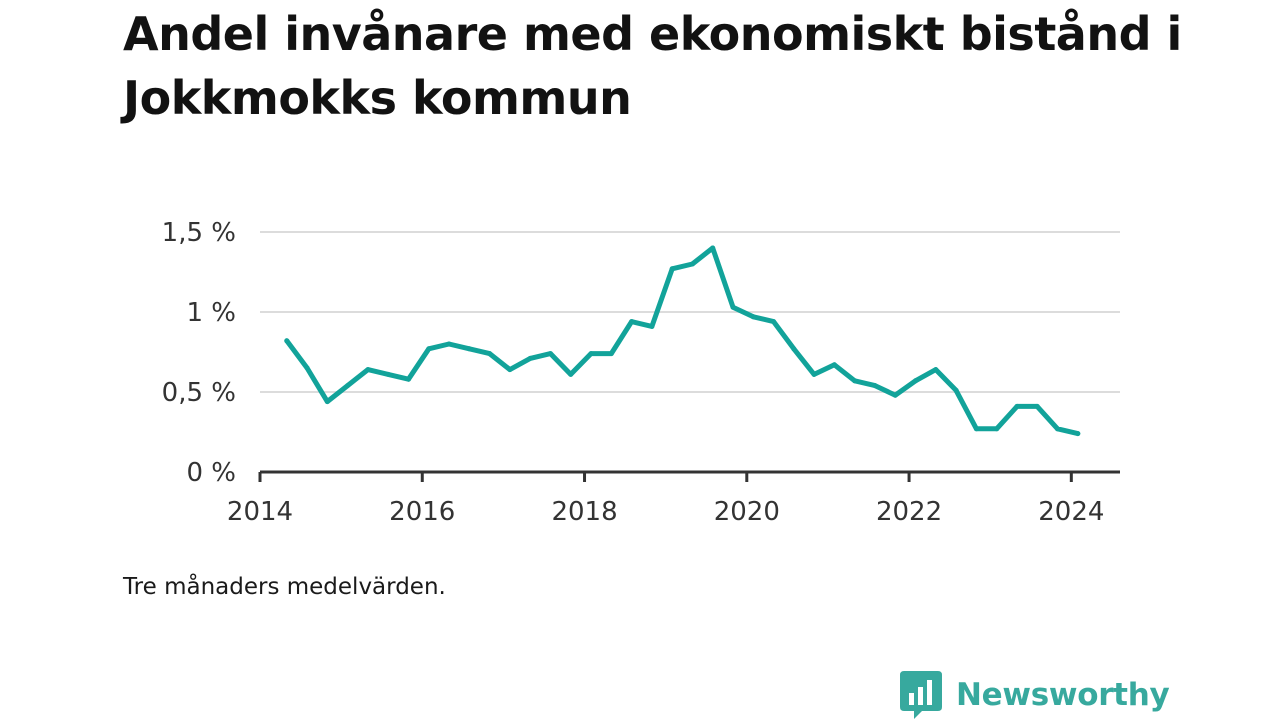 Image resolution: width=1280 pixels, height=720 pixels. I want to click on x-axis, so click(689, 476).